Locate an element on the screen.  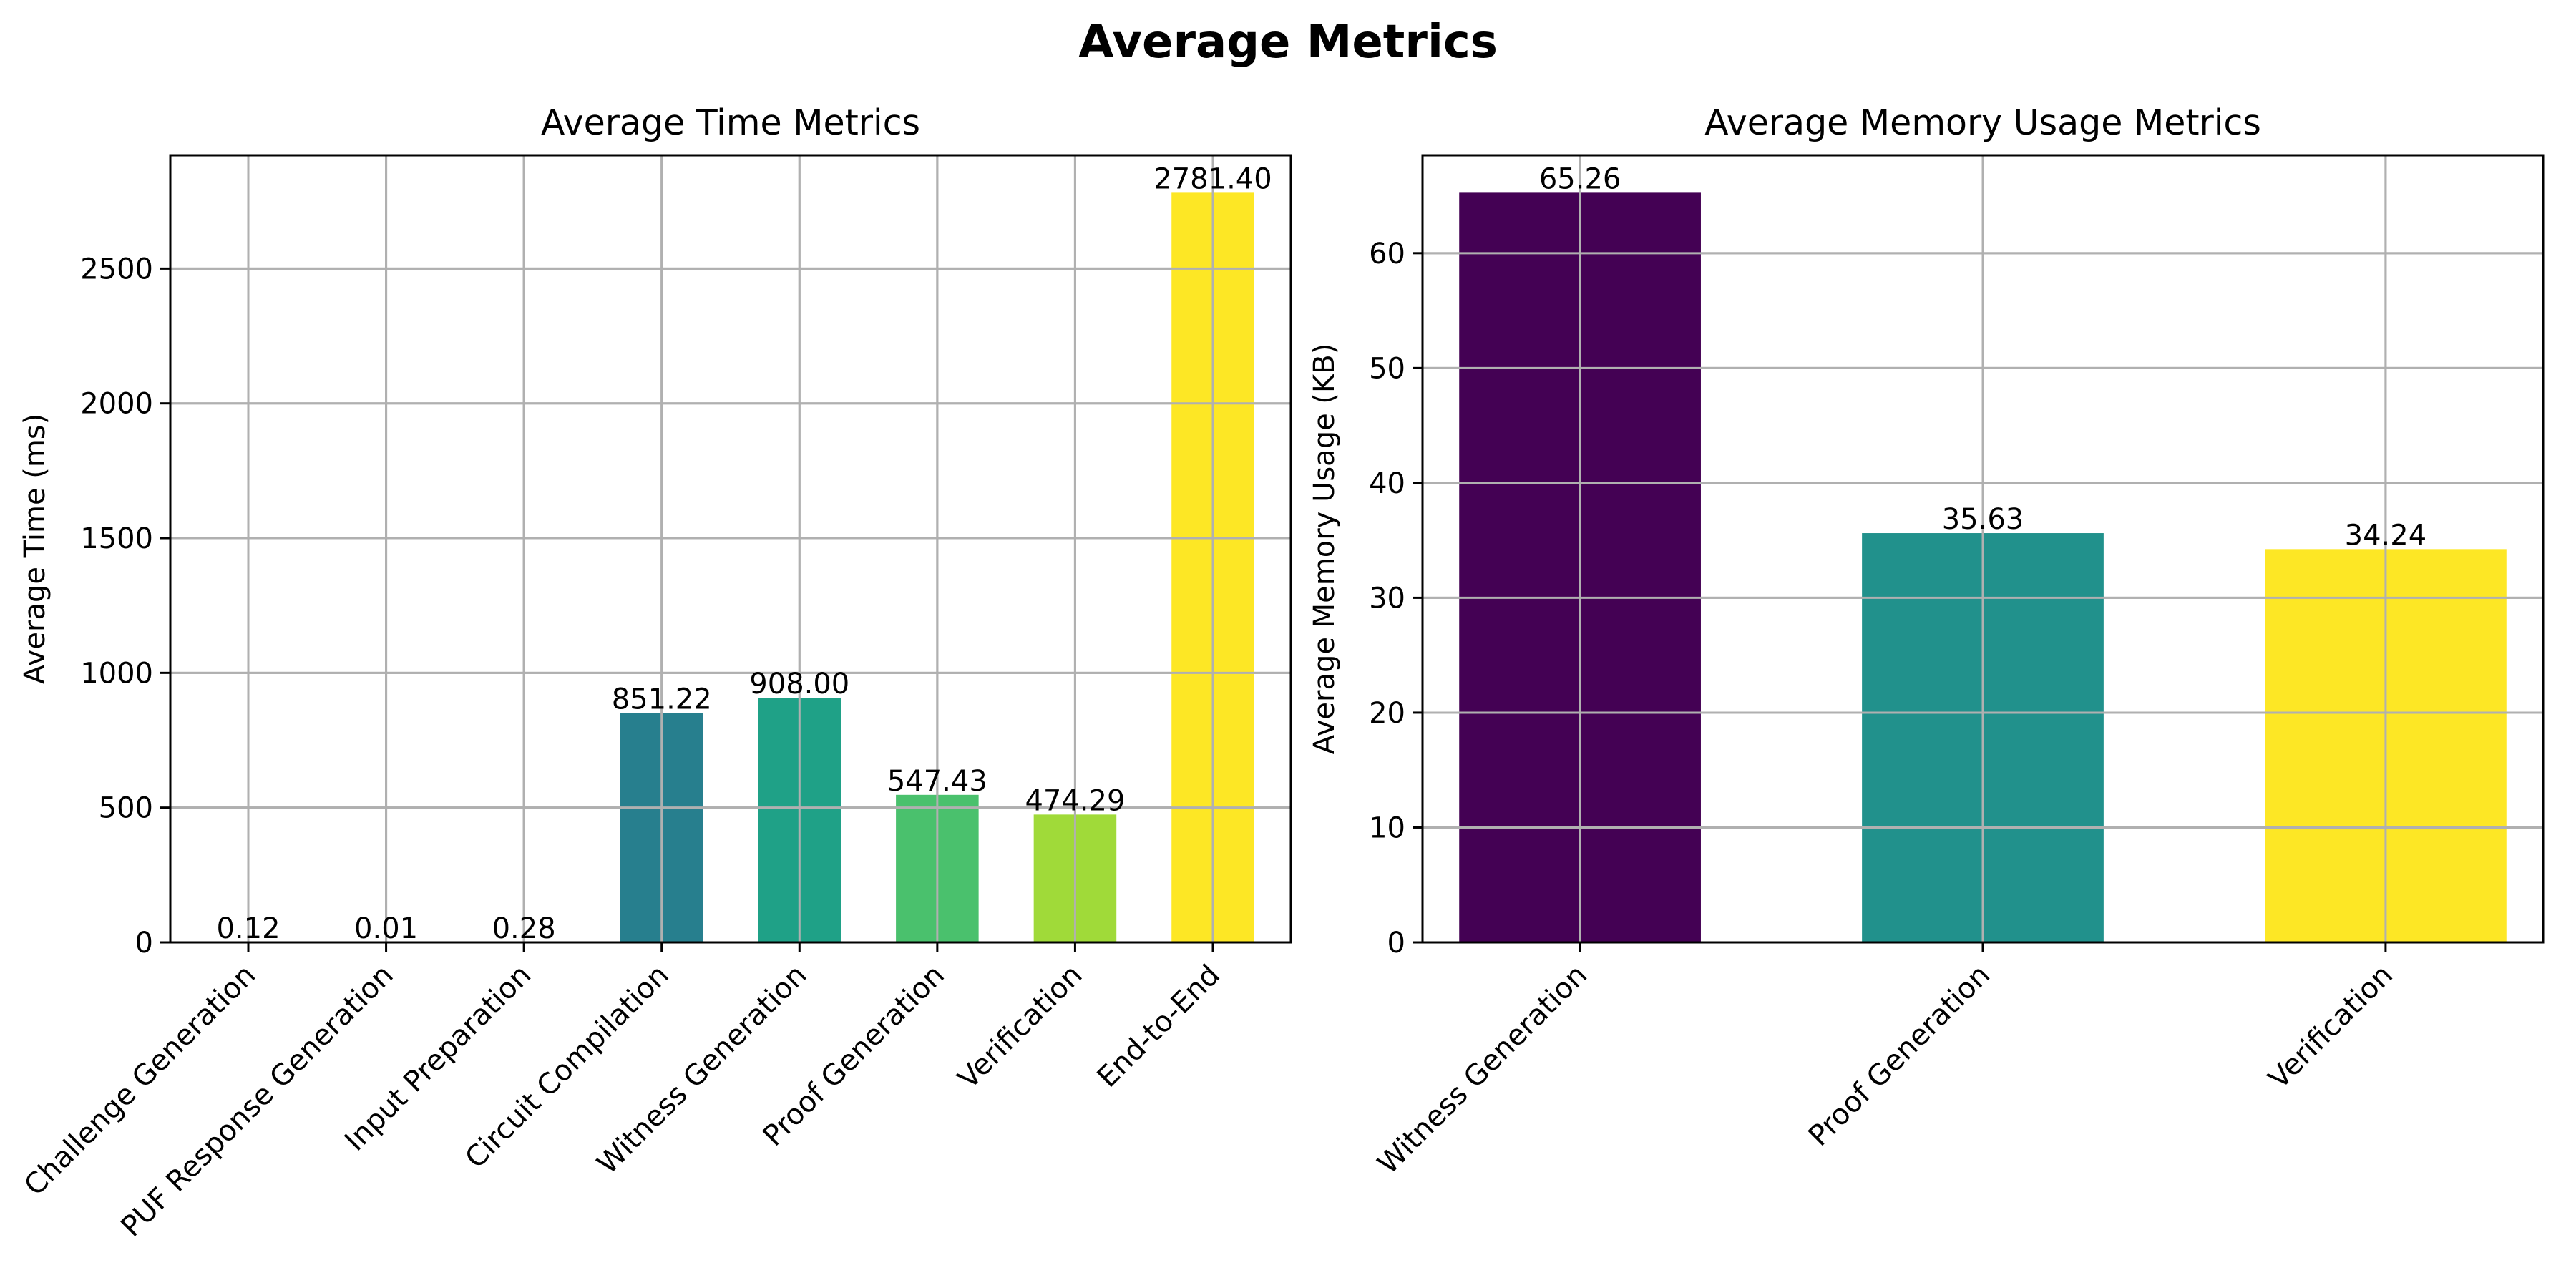
y-tick-label: 50 is located at coordinates (1387, 368).